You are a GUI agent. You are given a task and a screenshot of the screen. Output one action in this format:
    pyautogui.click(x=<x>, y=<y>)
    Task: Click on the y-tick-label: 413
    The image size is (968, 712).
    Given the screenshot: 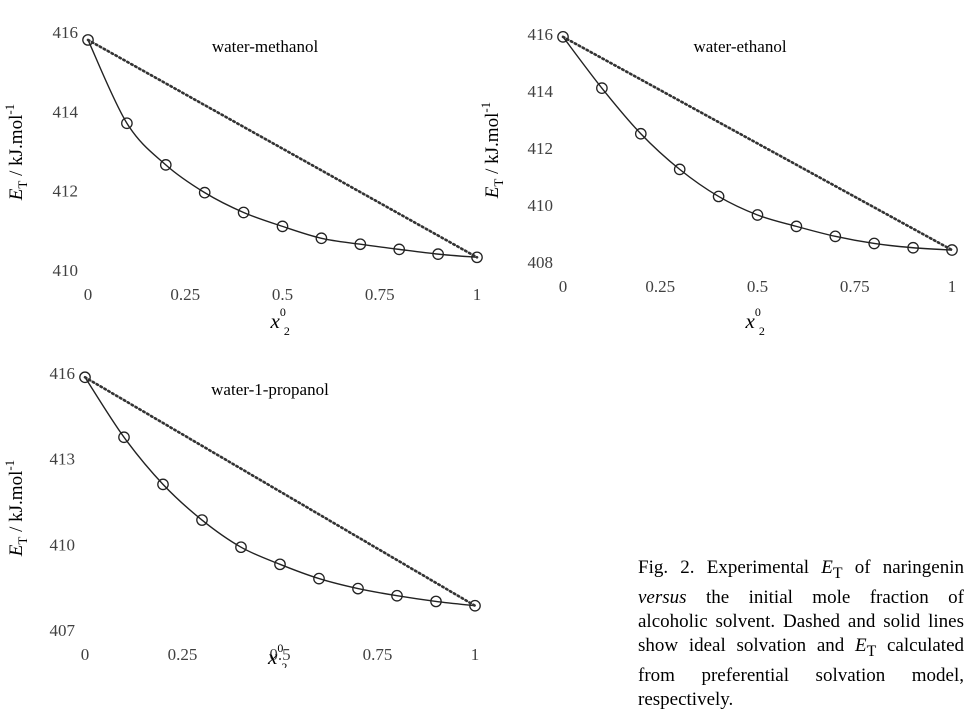 What is the action you would take?
    pyautogui.click(x=63, y=459)
    